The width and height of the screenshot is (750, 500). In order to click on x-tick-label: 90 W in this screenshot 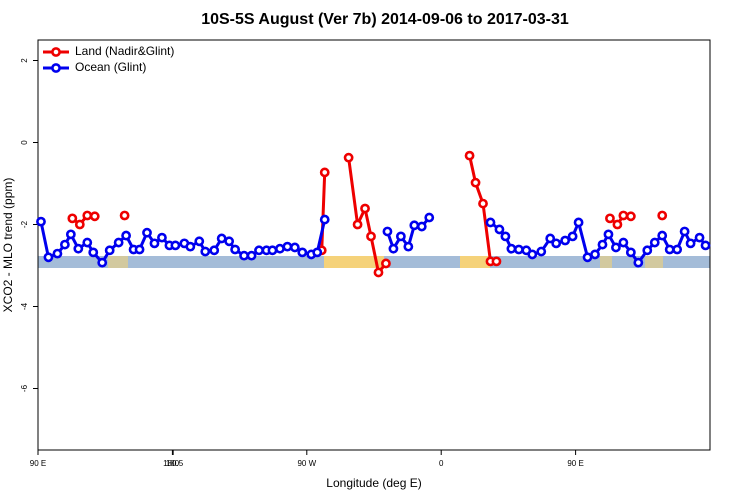, I will do `click(306, 463)`.